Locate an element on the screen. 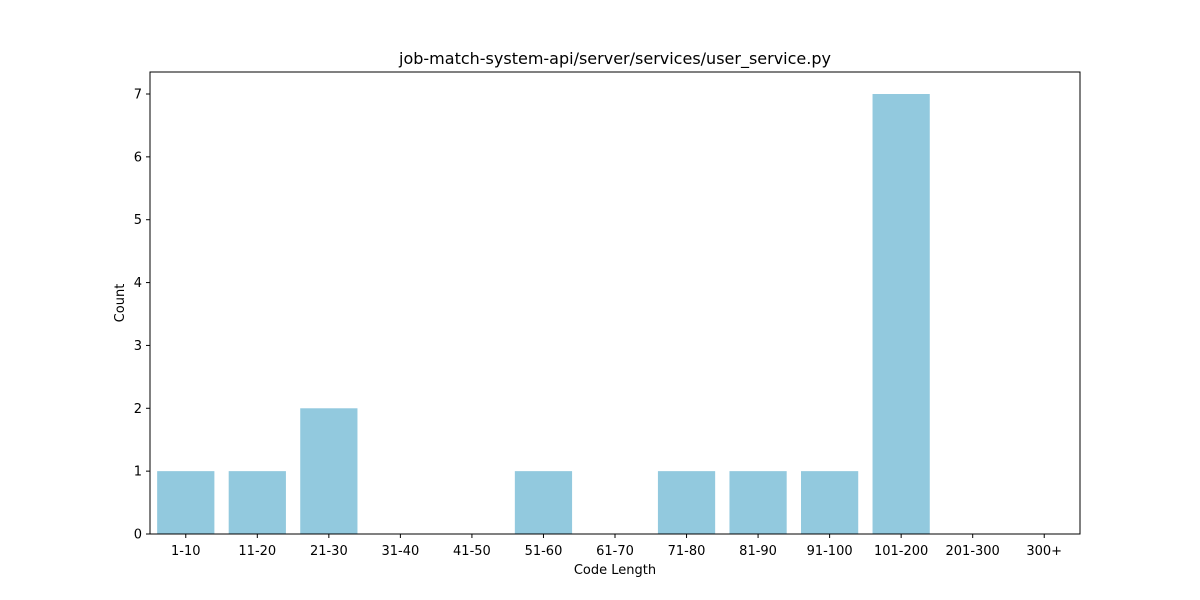  y-tick-label: 4 is located at coordinates (138, 283).